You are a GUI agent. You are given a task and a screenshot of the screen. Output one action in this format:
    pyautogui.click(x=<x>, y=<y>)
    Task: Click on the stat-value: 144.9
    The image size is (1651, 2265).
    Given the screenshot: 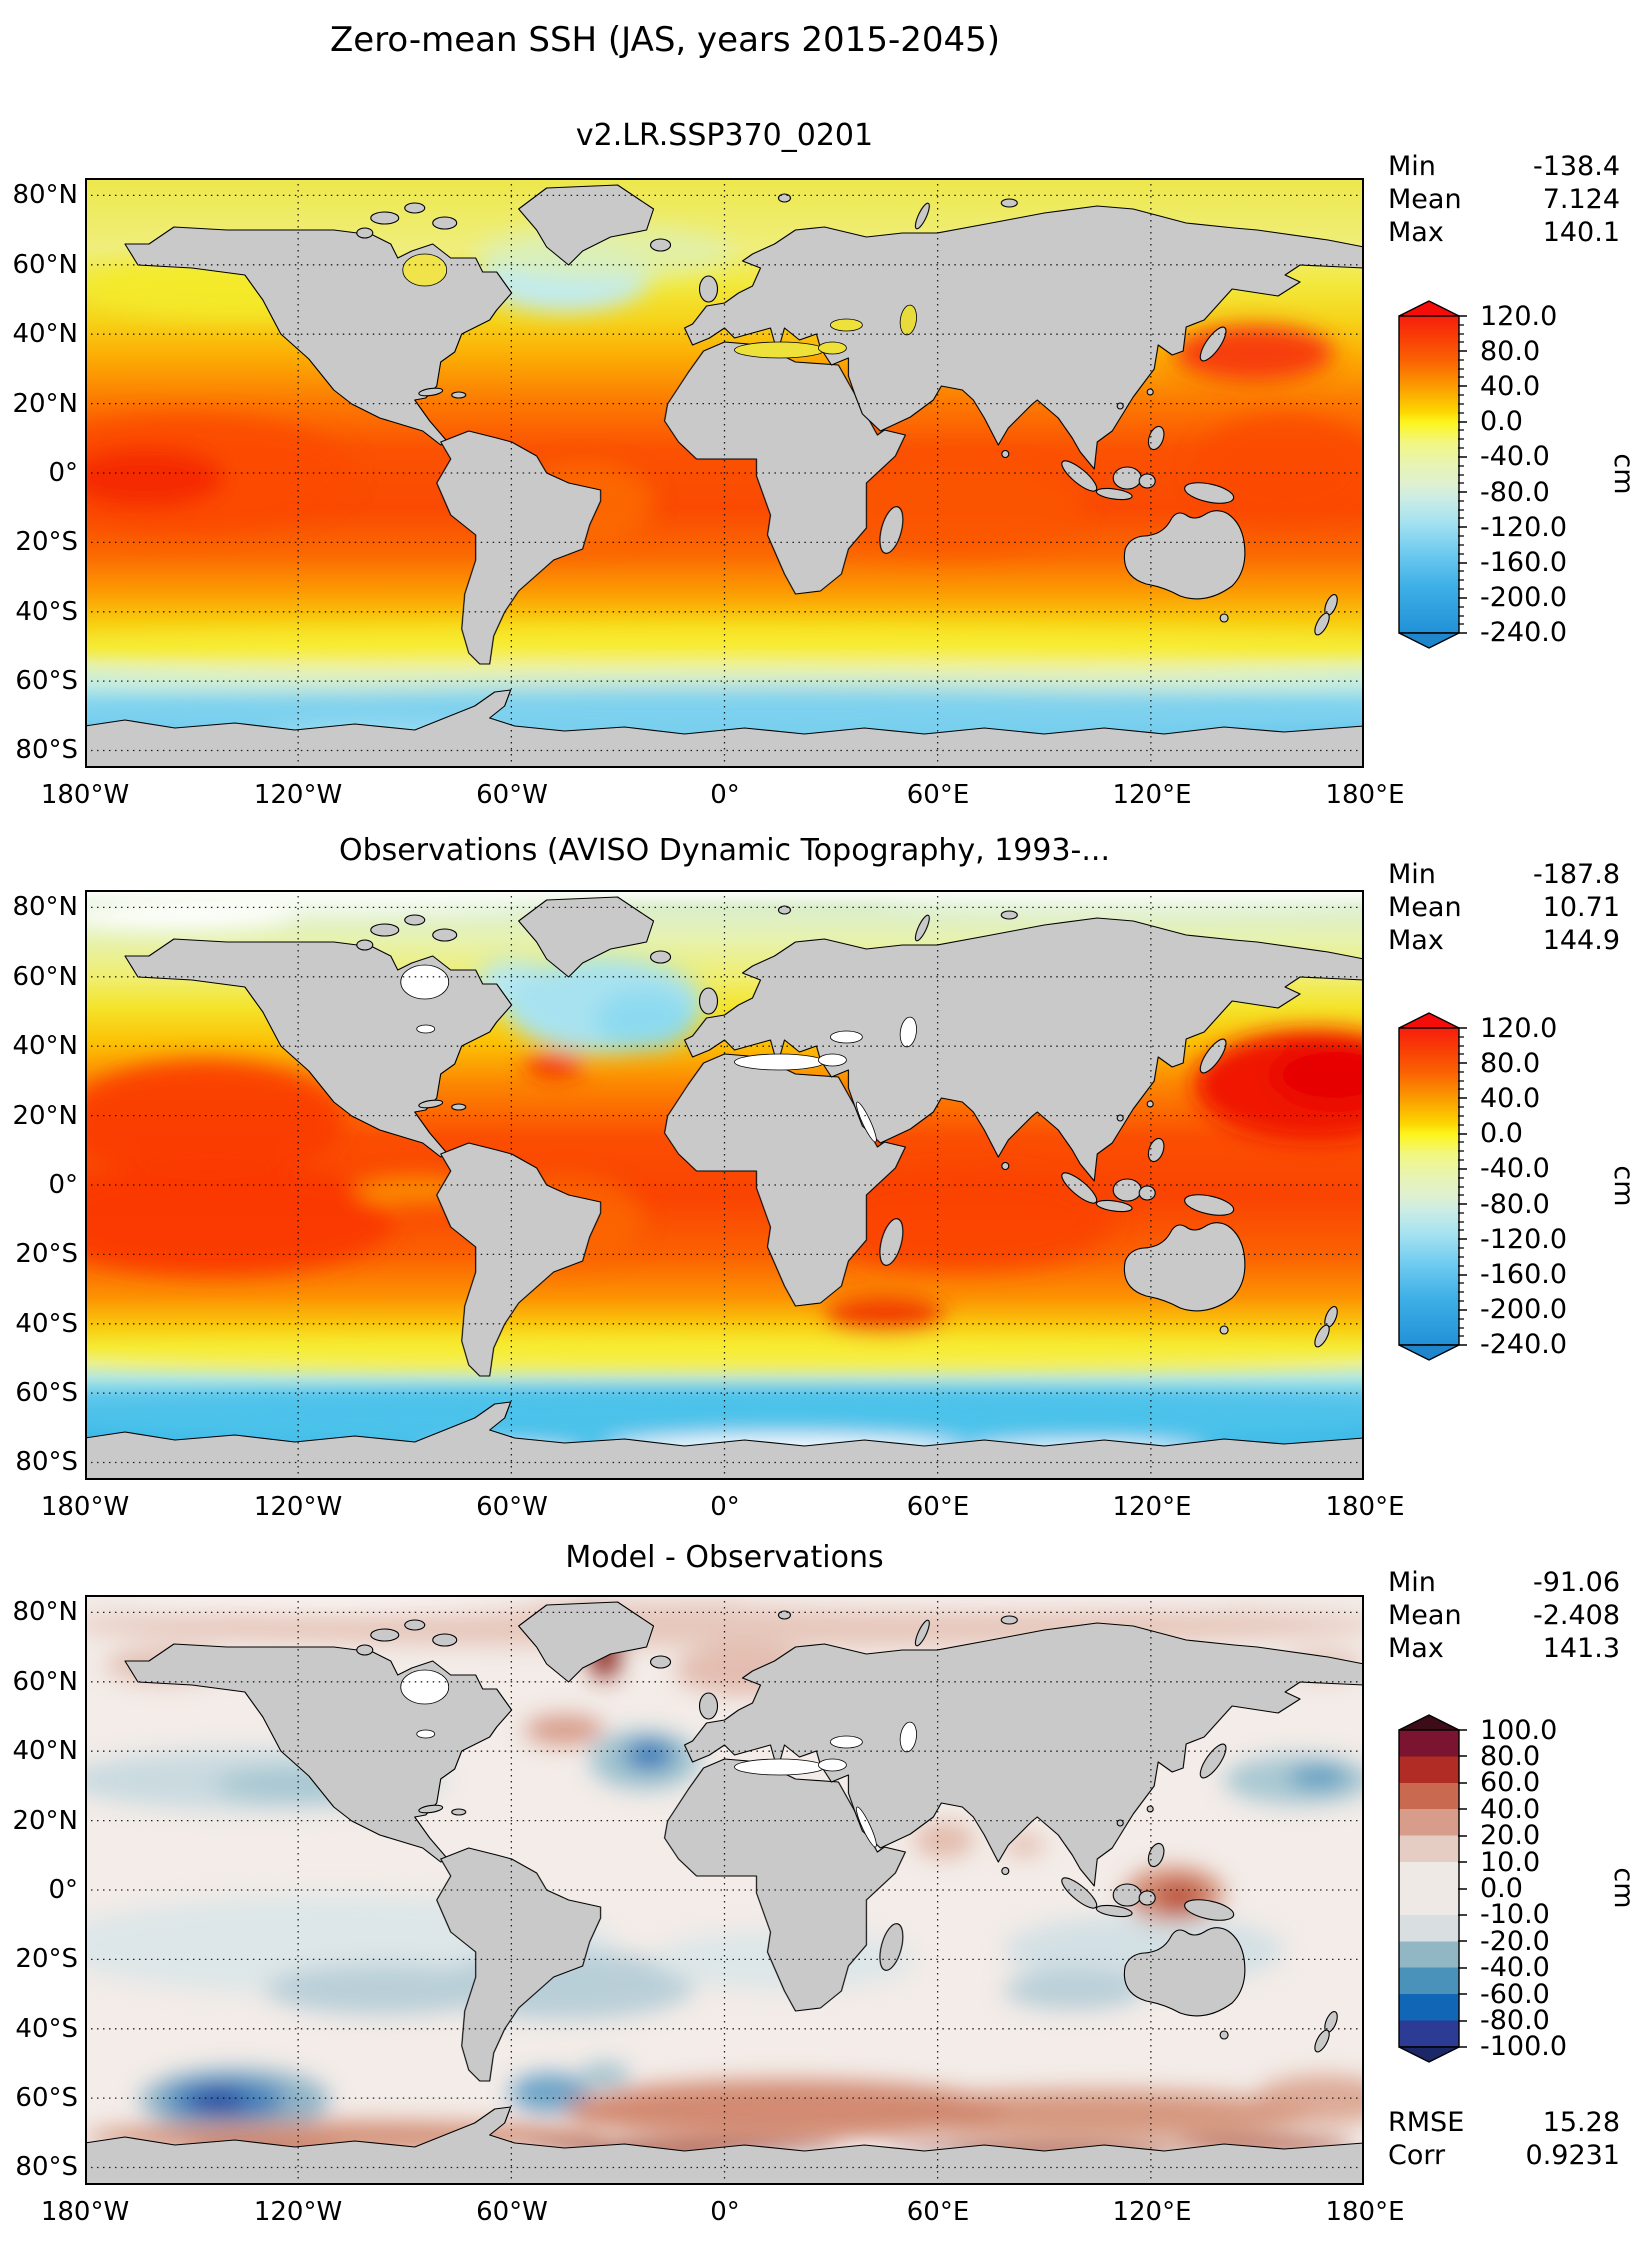 What is the action you would take?
    pyautogui.click(x=1581, y=940)
    